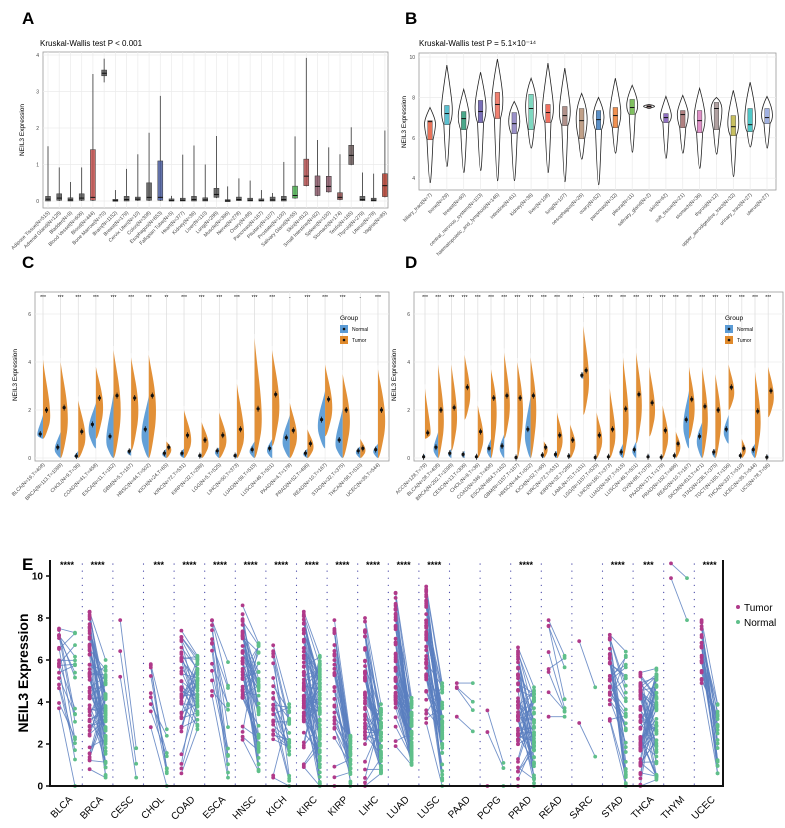 The width and height of the screenshot is (785, 828). What do you see at coordinates (277, 806) in the screenshot?
I see `x-tick-label: KICH` at bounding box center [277, 806].